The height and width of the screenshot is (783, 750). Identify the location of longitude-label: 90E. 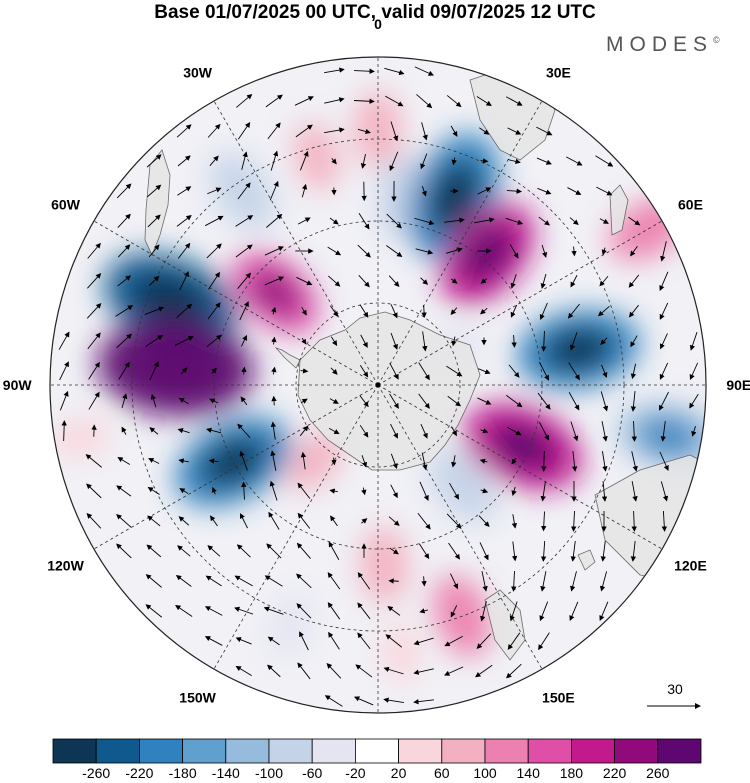
(738, 385).